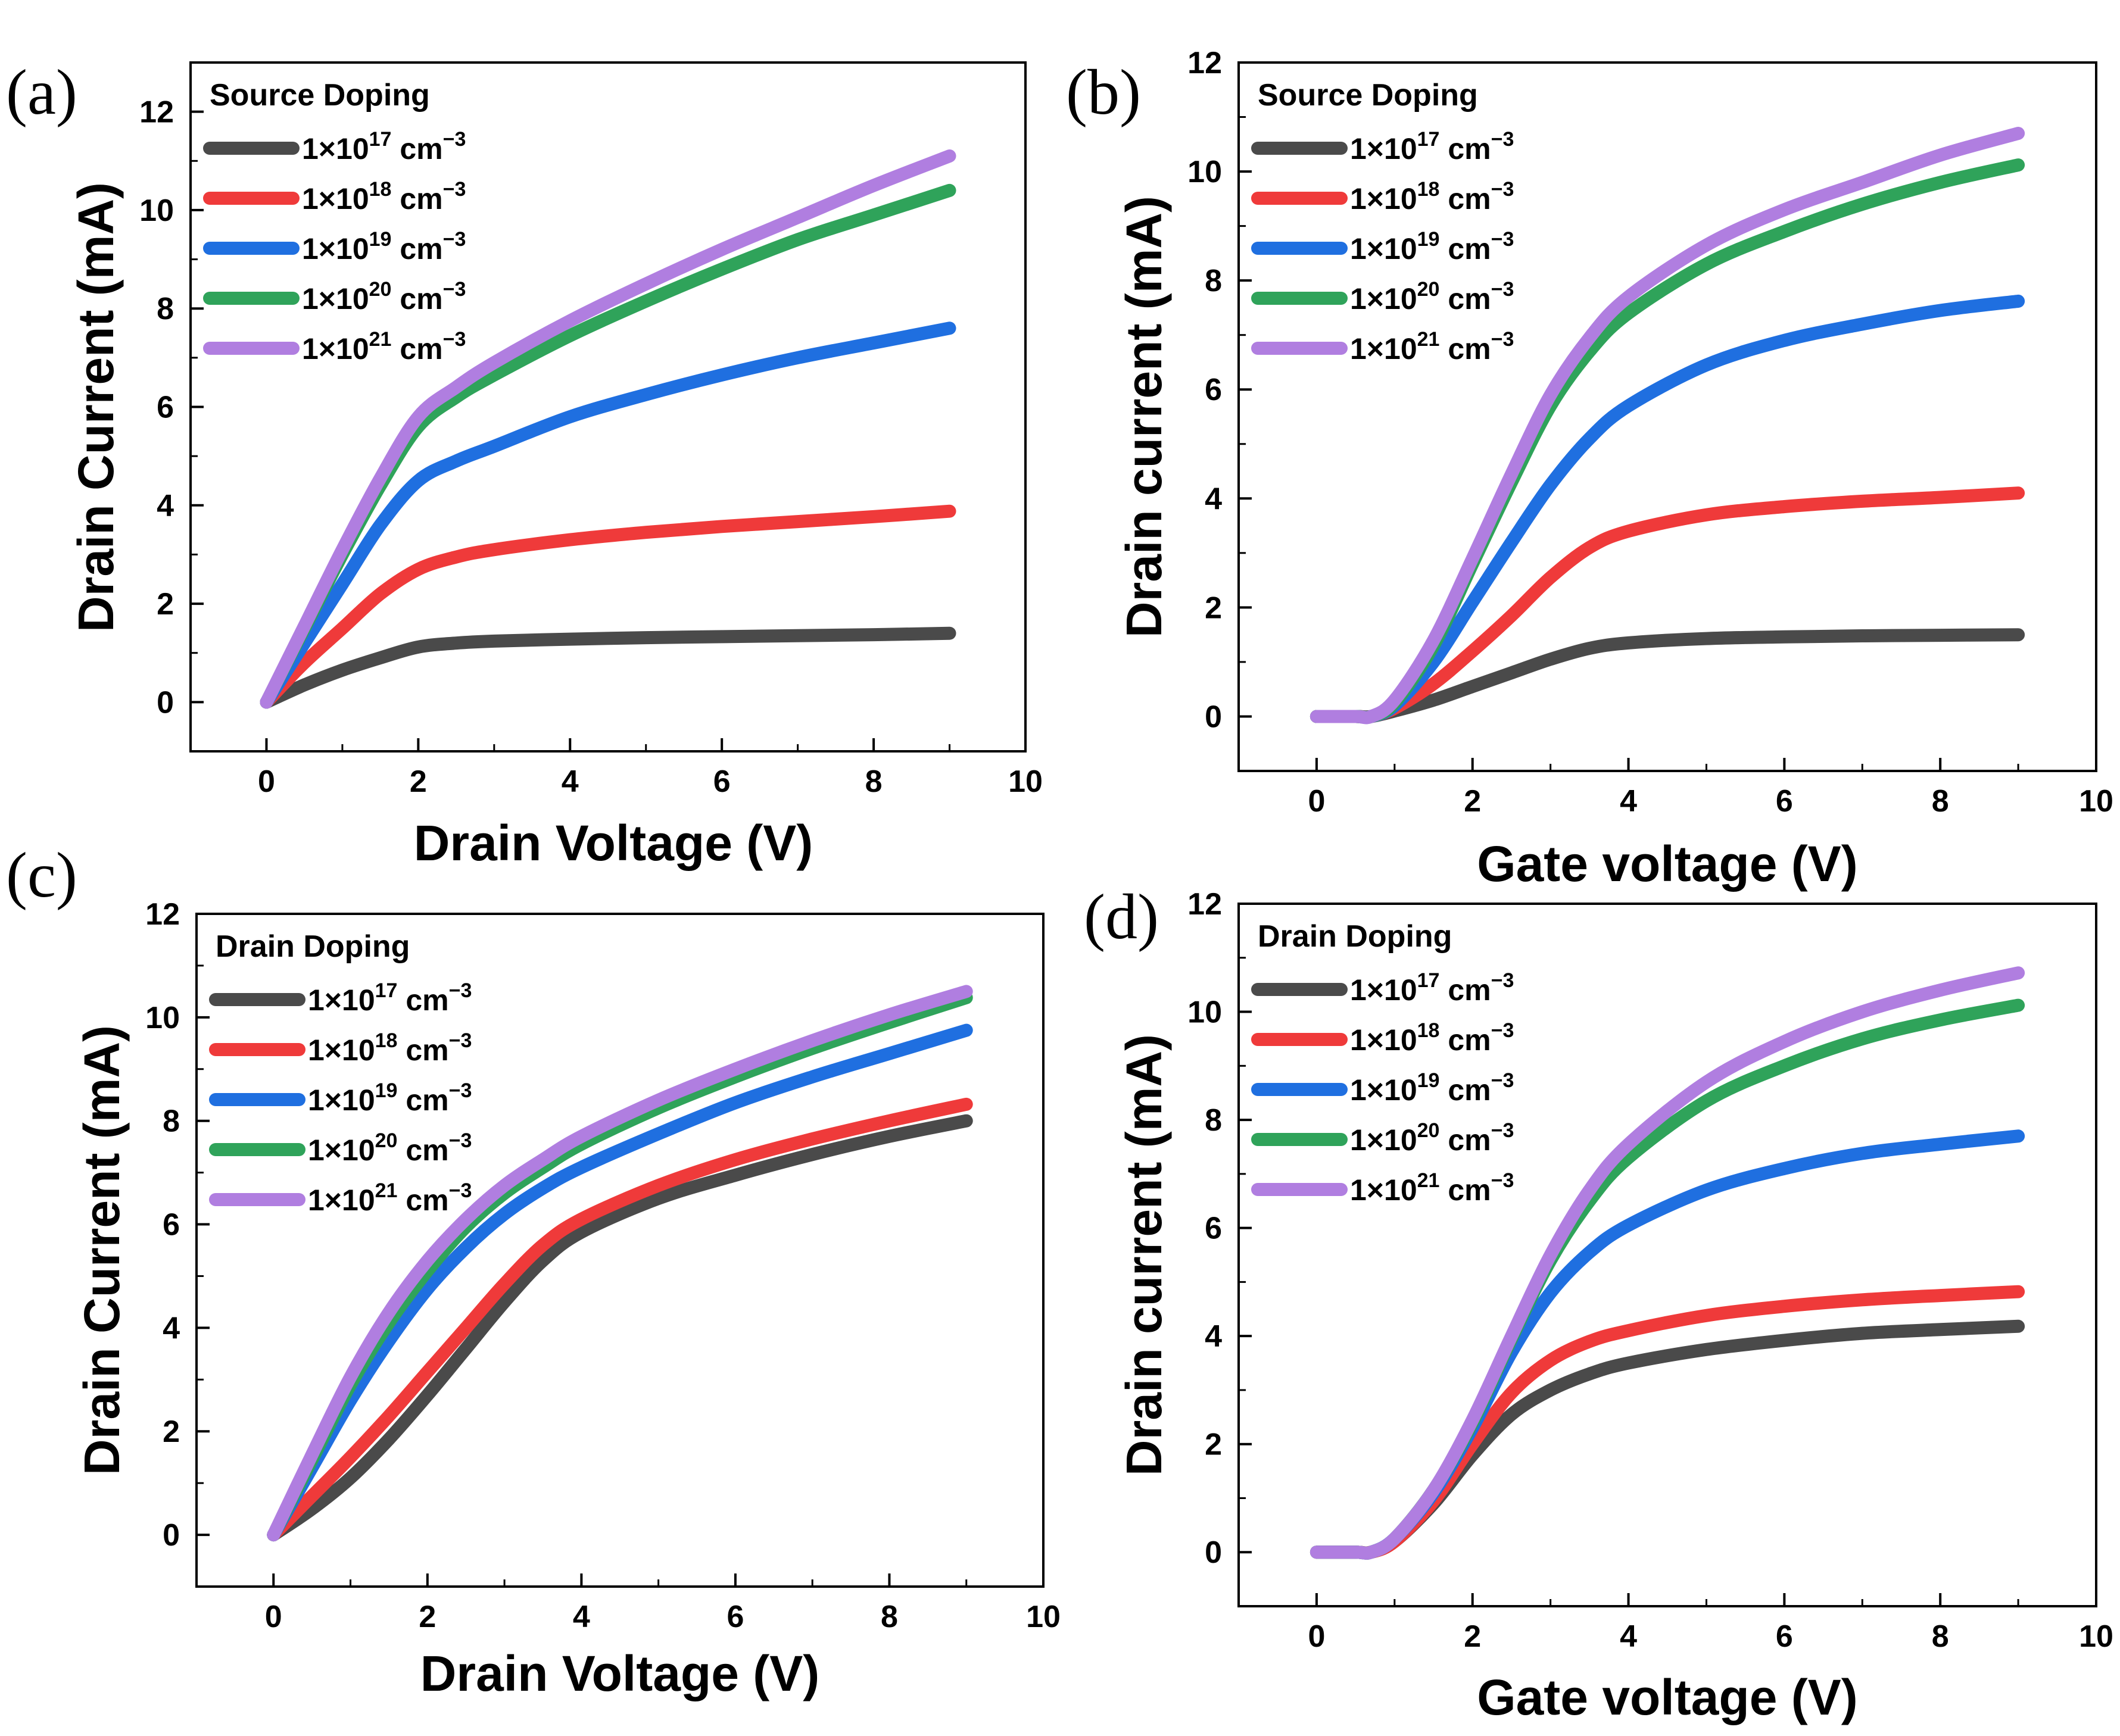  Describe the element at coordinates (42, 875) in the screenshot. I see `panel-label: (c)` at that location.